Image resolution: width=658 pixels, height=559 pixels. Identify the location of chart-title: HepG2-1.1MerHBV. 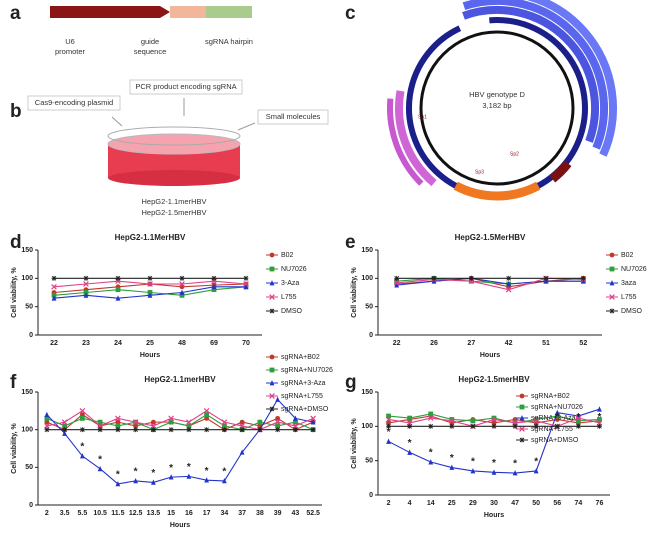
(150, 237).